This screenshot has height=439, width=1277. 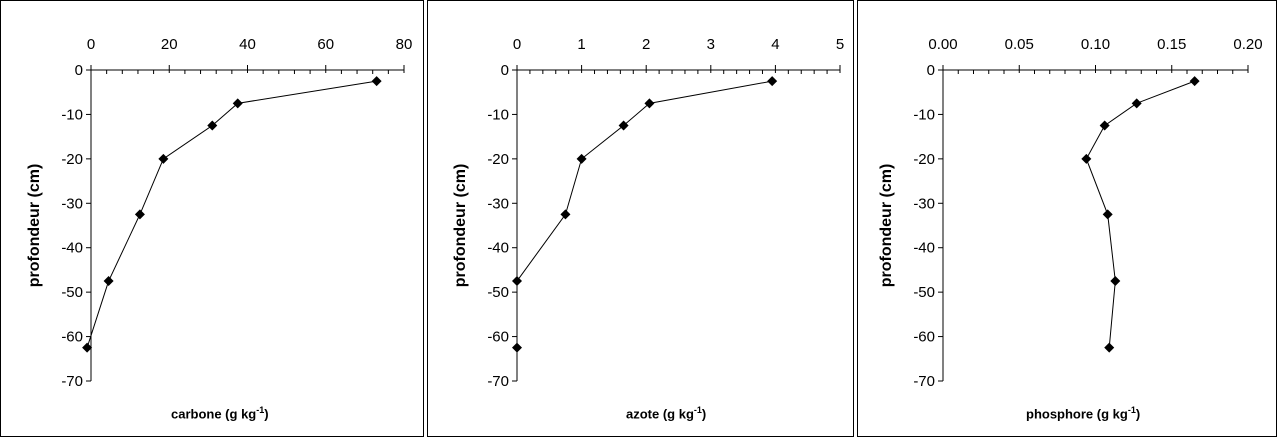 What do you see at coordinates (646, 44) in the screenshot?
I see `x-tick-label: 2` at bounding box center [646, 44].